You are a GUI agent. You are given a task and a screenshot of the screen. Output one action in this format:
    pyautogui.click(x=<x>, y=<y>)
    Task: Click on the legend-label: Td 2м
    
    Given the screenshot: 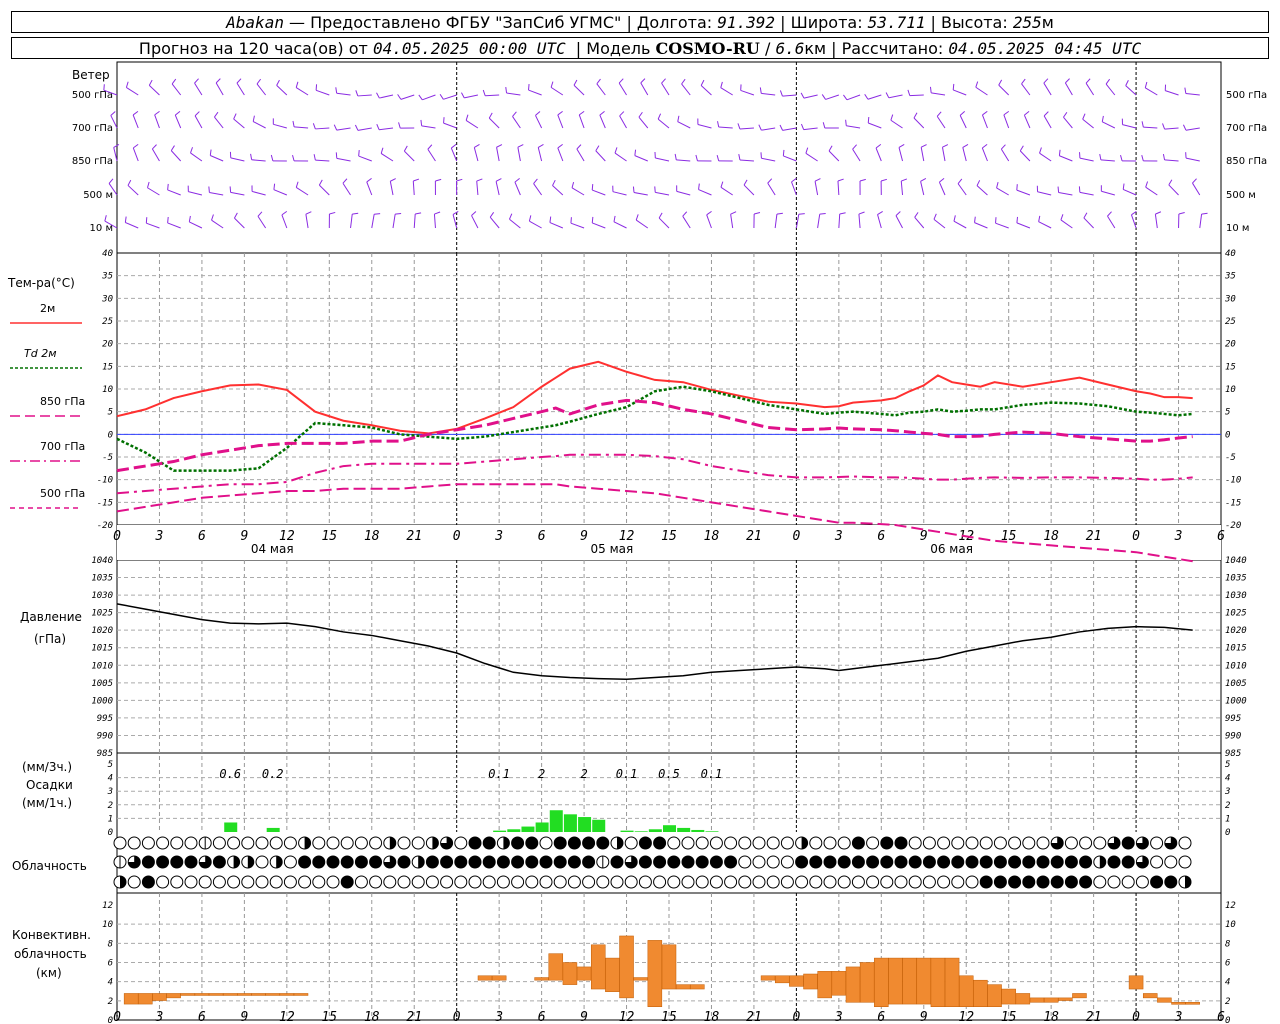 What is the action you would take?
    pyautogui.click(x=40, y=353)
    